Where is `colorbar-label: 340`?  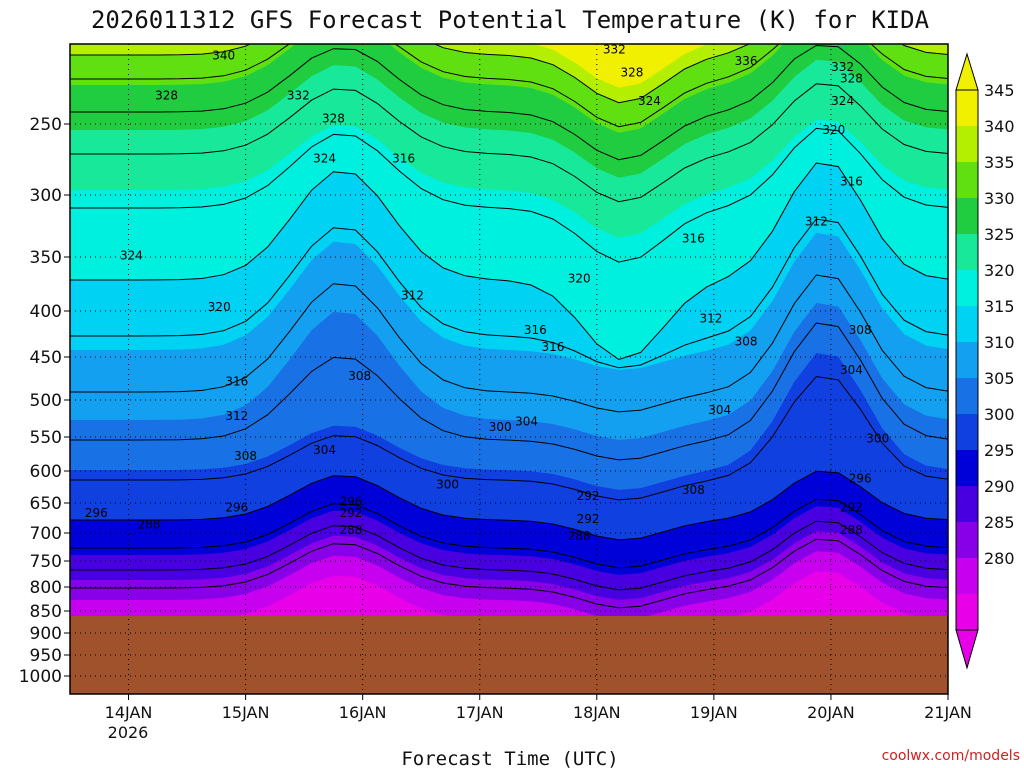
colorbar-label: 340 is located at coordinates (999, 126).